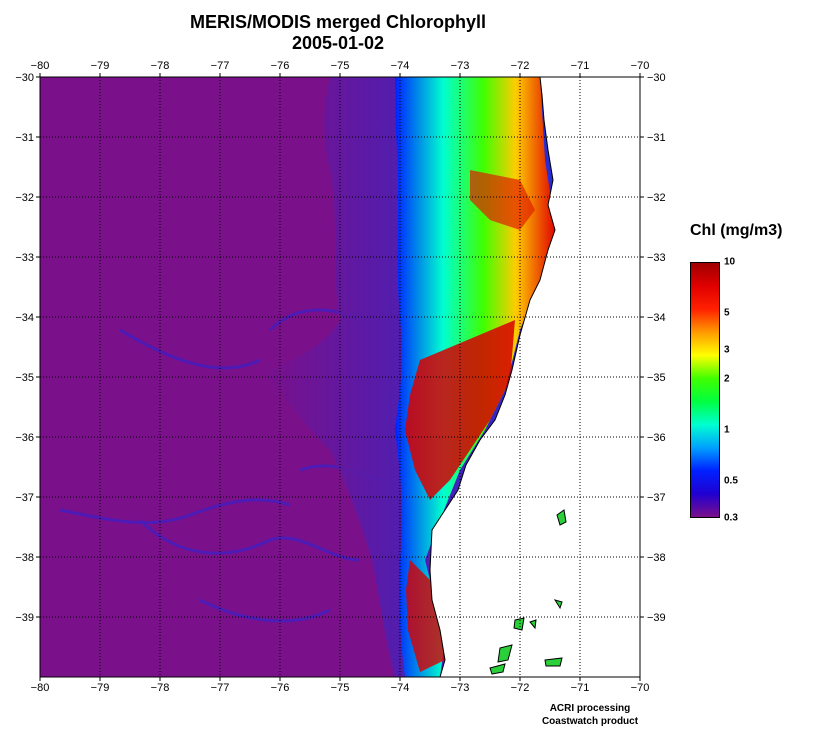 Image resolution: width=816 pixels, height=738 pixels. What do you see at coordinates (656, 198) in the screenshot?
I see `lat-label-right: −32` at bounding box center [656, 198].